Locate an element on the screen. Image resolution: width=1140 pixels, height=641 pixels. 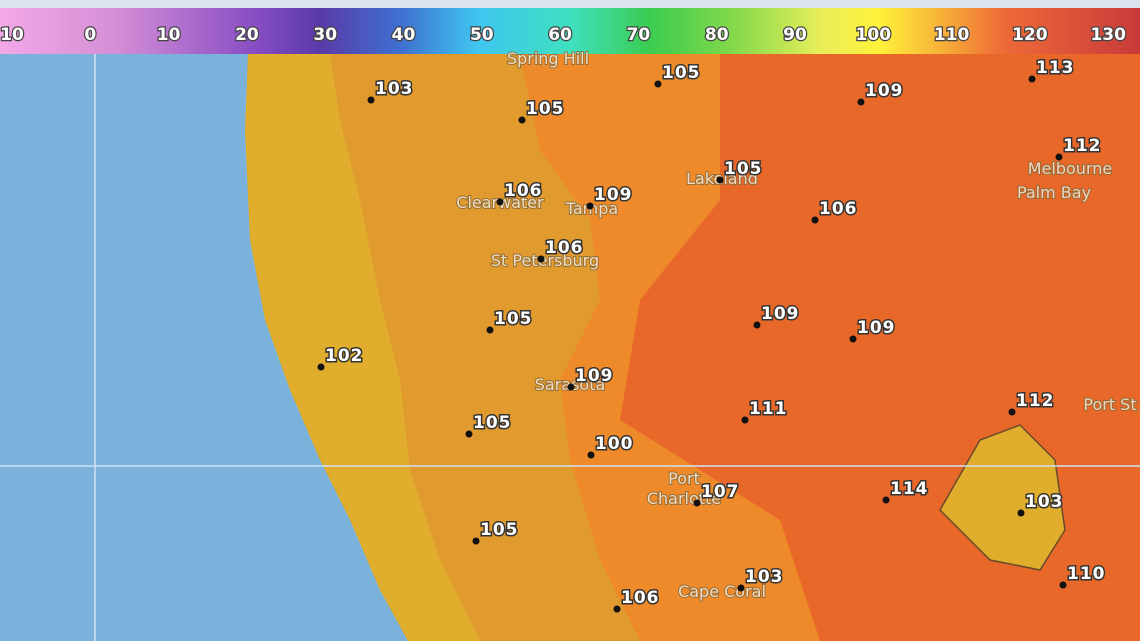
place-name: Melbourne is located at coordinates (1070, 168).